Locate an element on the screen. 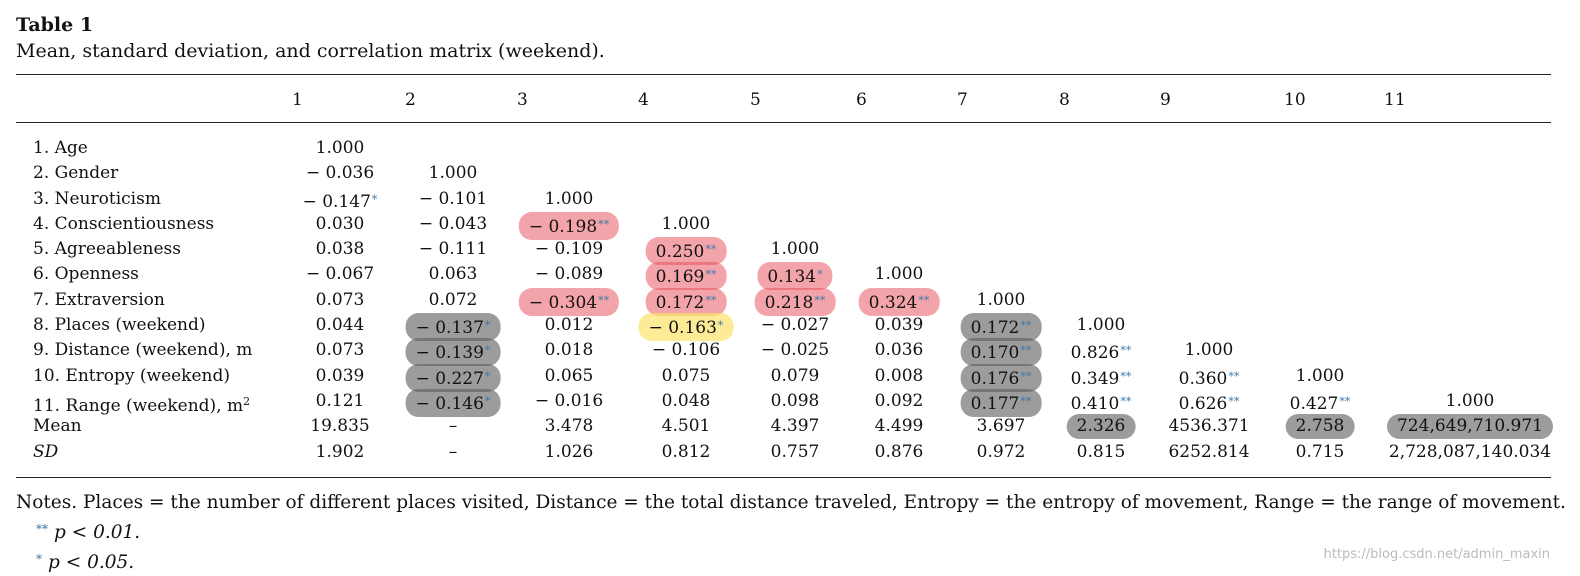  table-row: 2. Gender − 0.036 1.000 is located at coordinates (783, 173).